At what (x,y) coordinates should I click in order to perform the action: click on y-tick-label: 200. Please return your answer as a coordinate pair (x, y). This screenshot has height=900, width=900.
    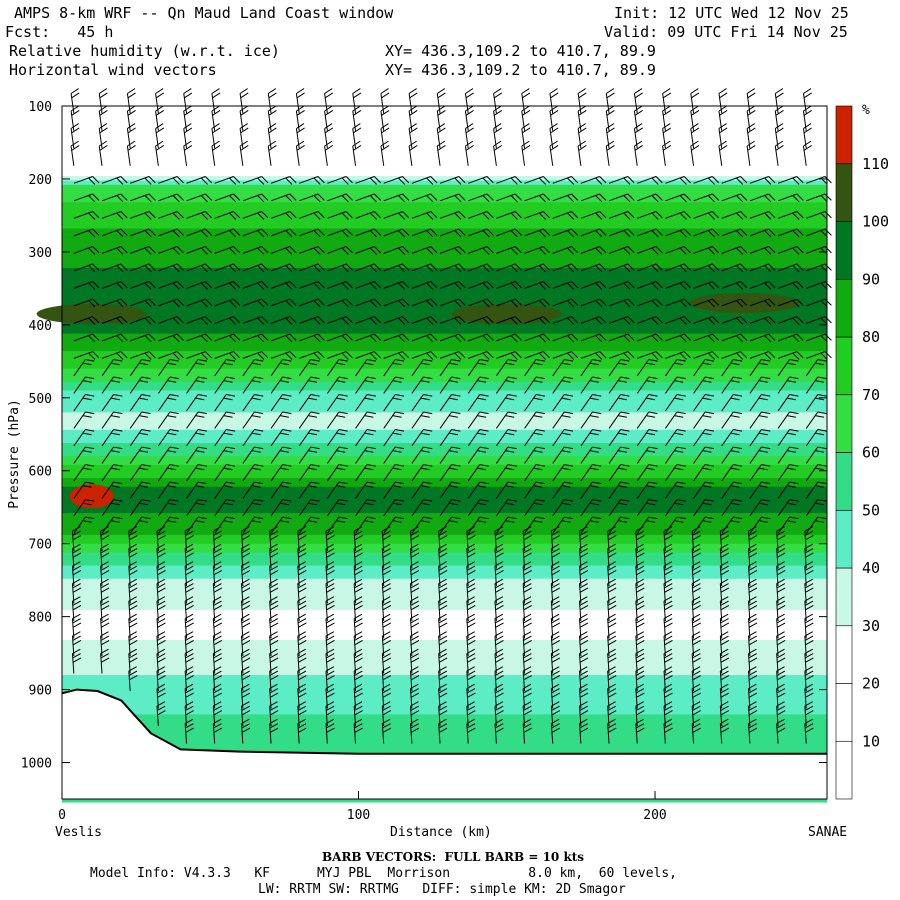
    Looking at the image, I should click on (40, 180).